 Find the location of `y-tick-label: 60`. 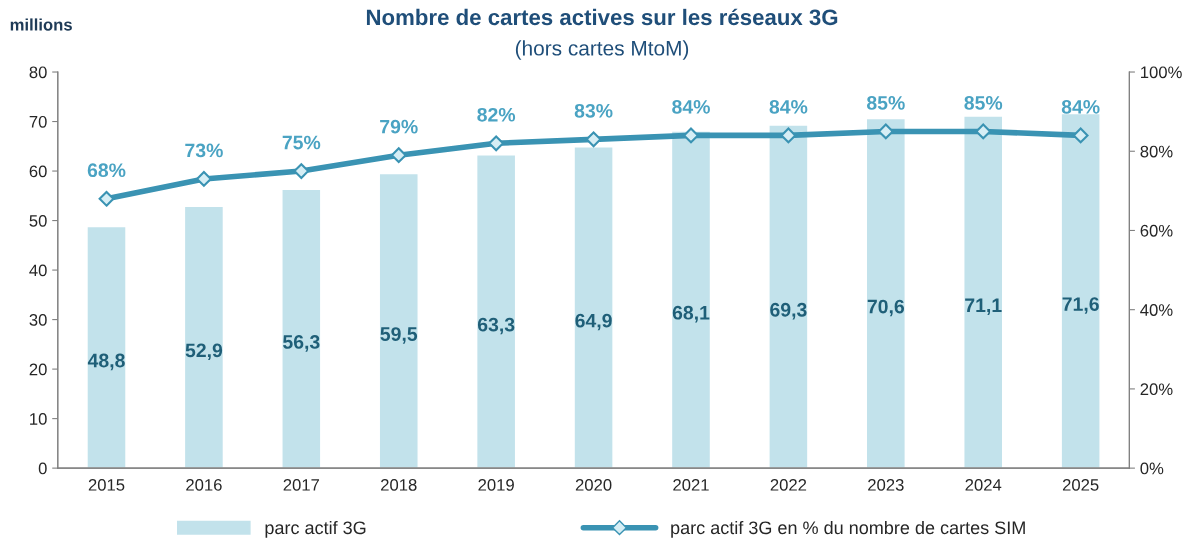

y-tick-label: 60 is located at coordinates (38, 171).